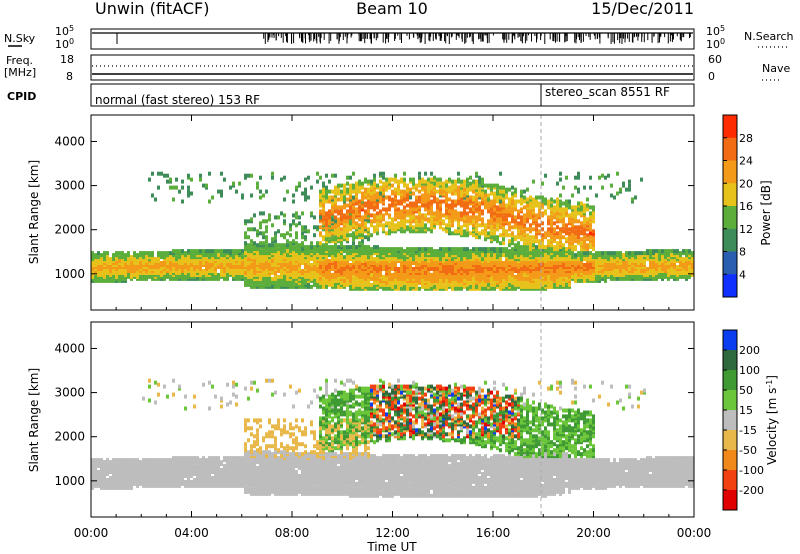 The height and width of the screenshot is (554, 800). What do you see at coordinates (69, 76) in the screenshot?
I see `freq-tick-low: 8` at bounding box center [69, 76].